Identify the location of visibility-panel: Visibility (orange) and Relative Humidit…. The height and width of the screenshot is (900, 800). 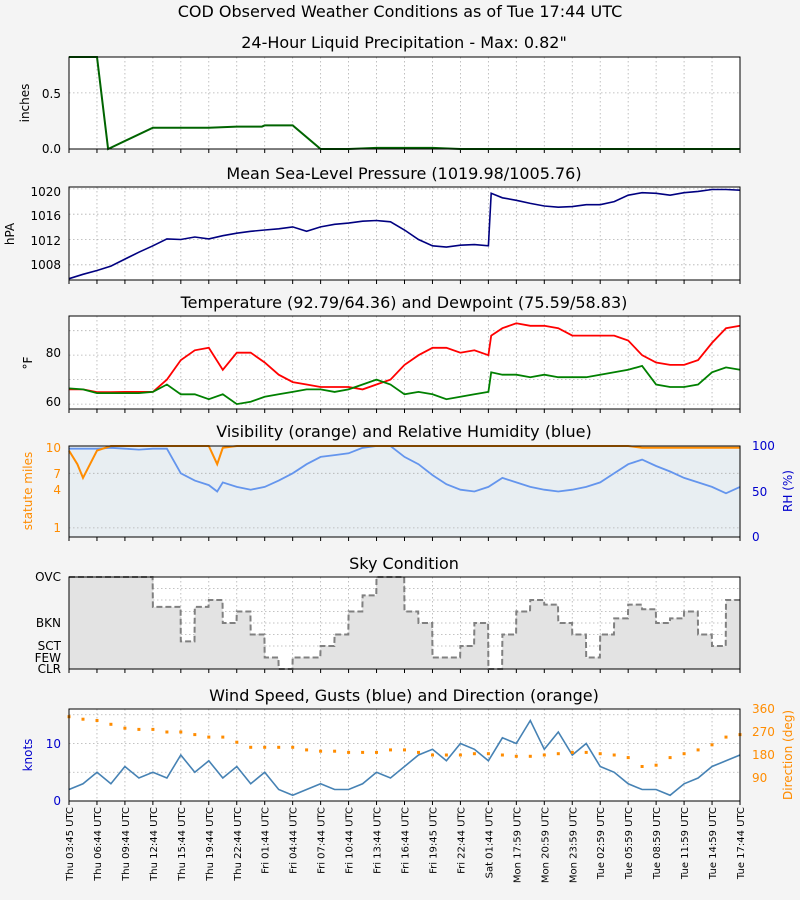
(408, 483).